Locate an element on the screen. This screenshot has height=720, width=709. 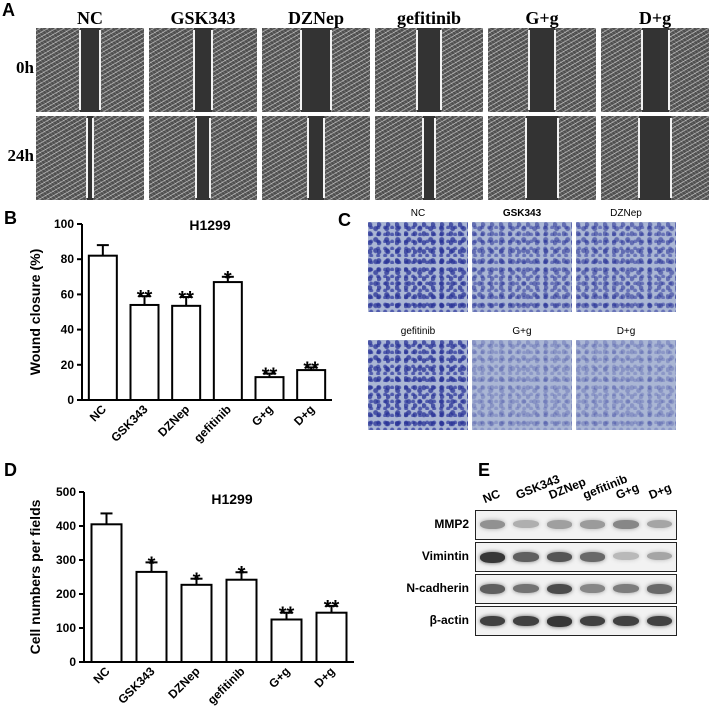
transwell-image: D+g is located at coordinates (626, 378).